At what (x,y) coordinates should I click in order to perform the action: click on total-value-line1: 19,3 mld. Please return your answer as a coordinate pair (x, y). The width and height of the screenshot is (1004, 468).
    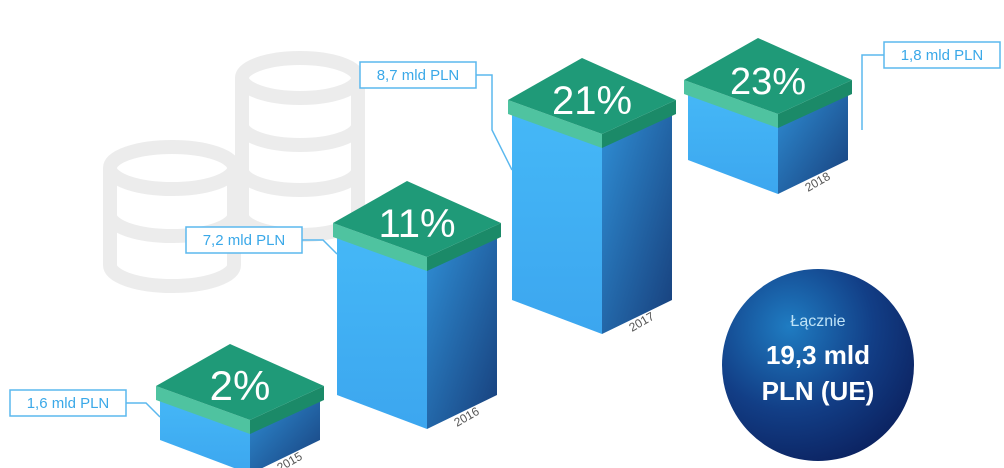
    Looking at the image, I should click on (818, 355).